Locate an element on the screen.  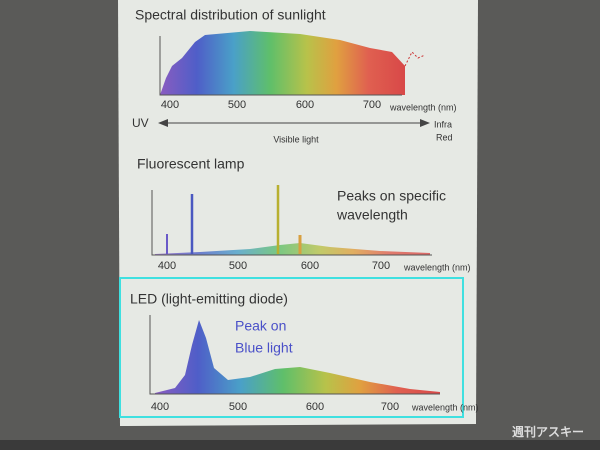
panel-title: LED (light-emitting diode) is located at coordinates (209, 299).